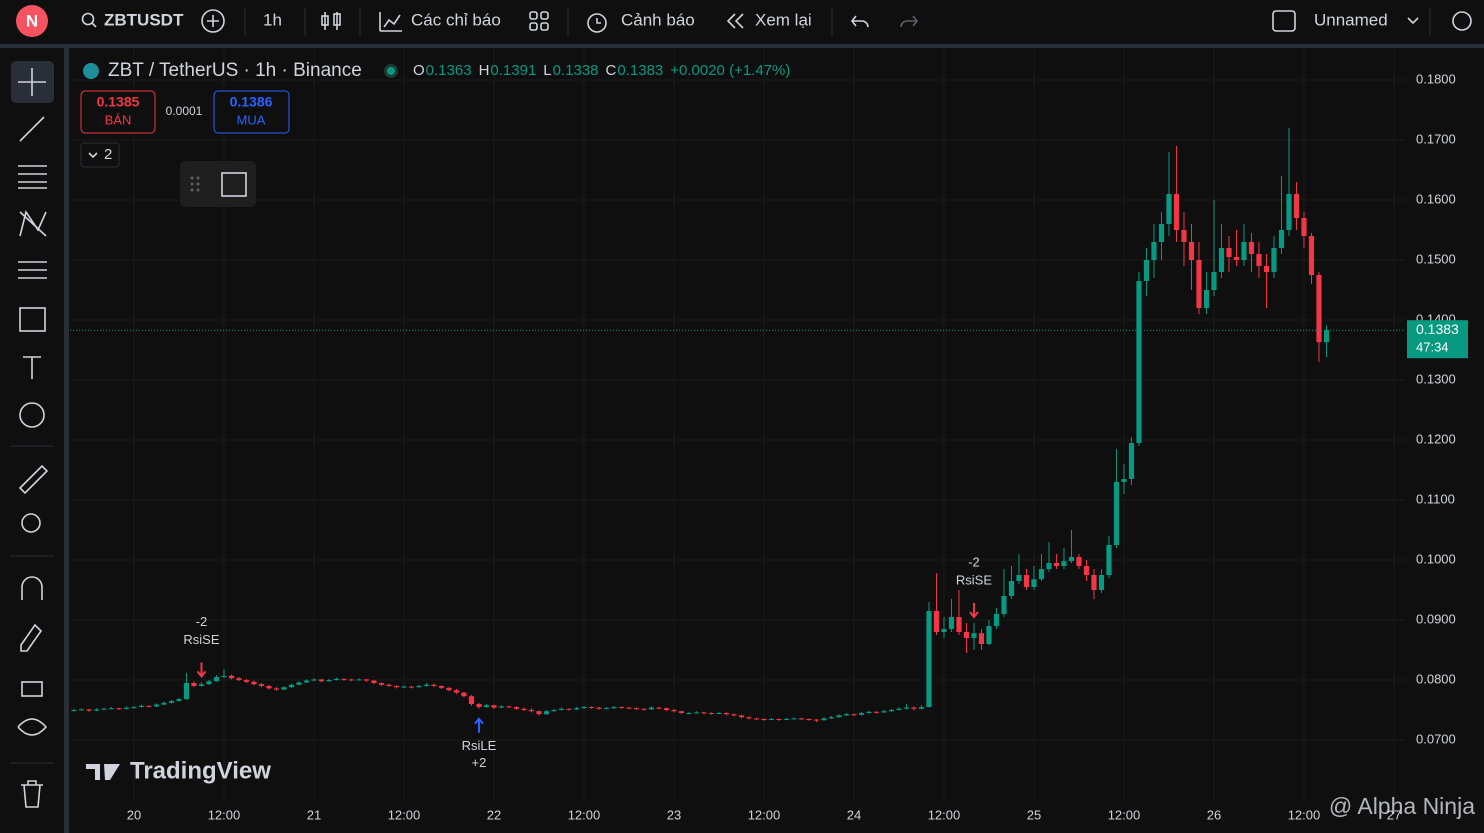 The height and width of the screenshot is (833, 1484). Describe the element at coordinates (584, 814) in the screenshot. I see `x-tick-label: 12:00` at that location.